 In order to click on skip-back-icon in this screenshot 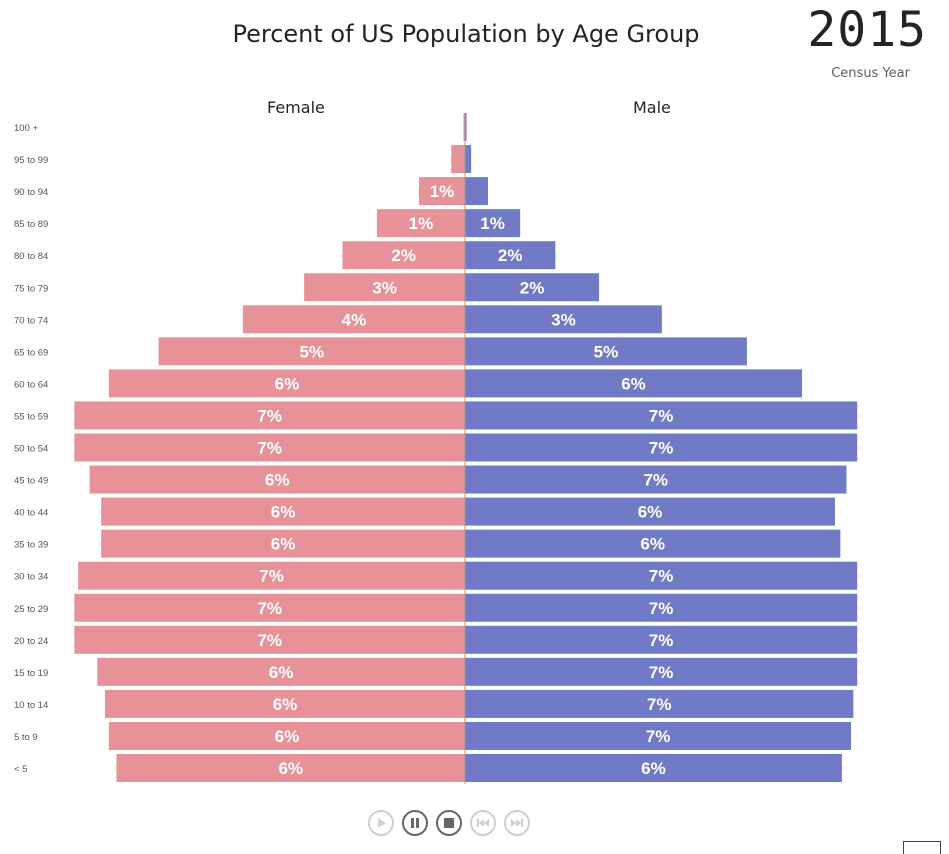, I will do `click(483, 823)`.